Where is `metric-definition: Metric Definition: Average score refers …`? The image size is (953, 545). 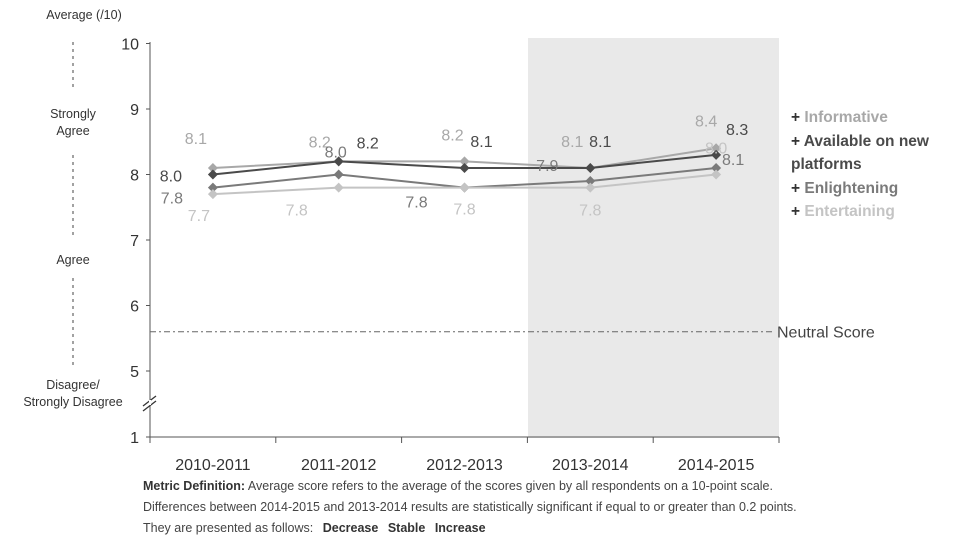 metric-definition: Metric Definition: Average score refers … is located at coordinates (470, 486).